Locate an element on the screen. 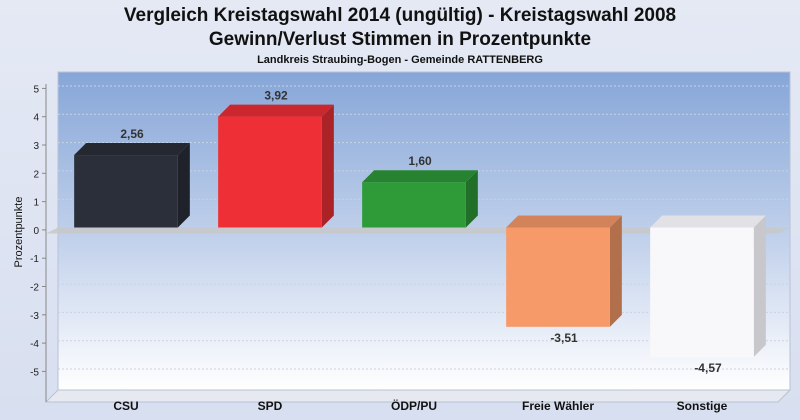 This screenshot has height=420, width=800. bar-sonstige is located at coordinates (708, 286).